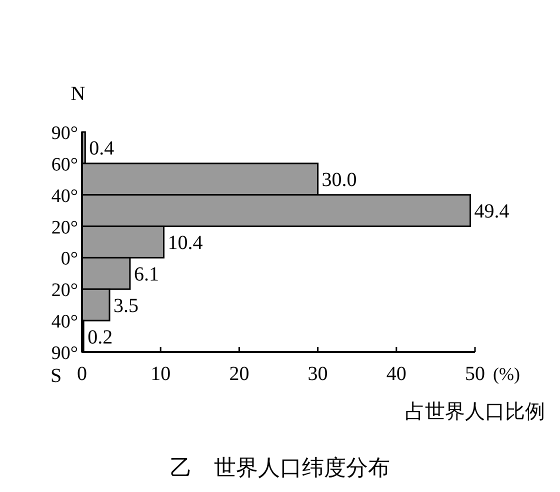  Describe the element at coordinates (318, 374) in the screenshot. I see `x-tick-label: 30` at that location.